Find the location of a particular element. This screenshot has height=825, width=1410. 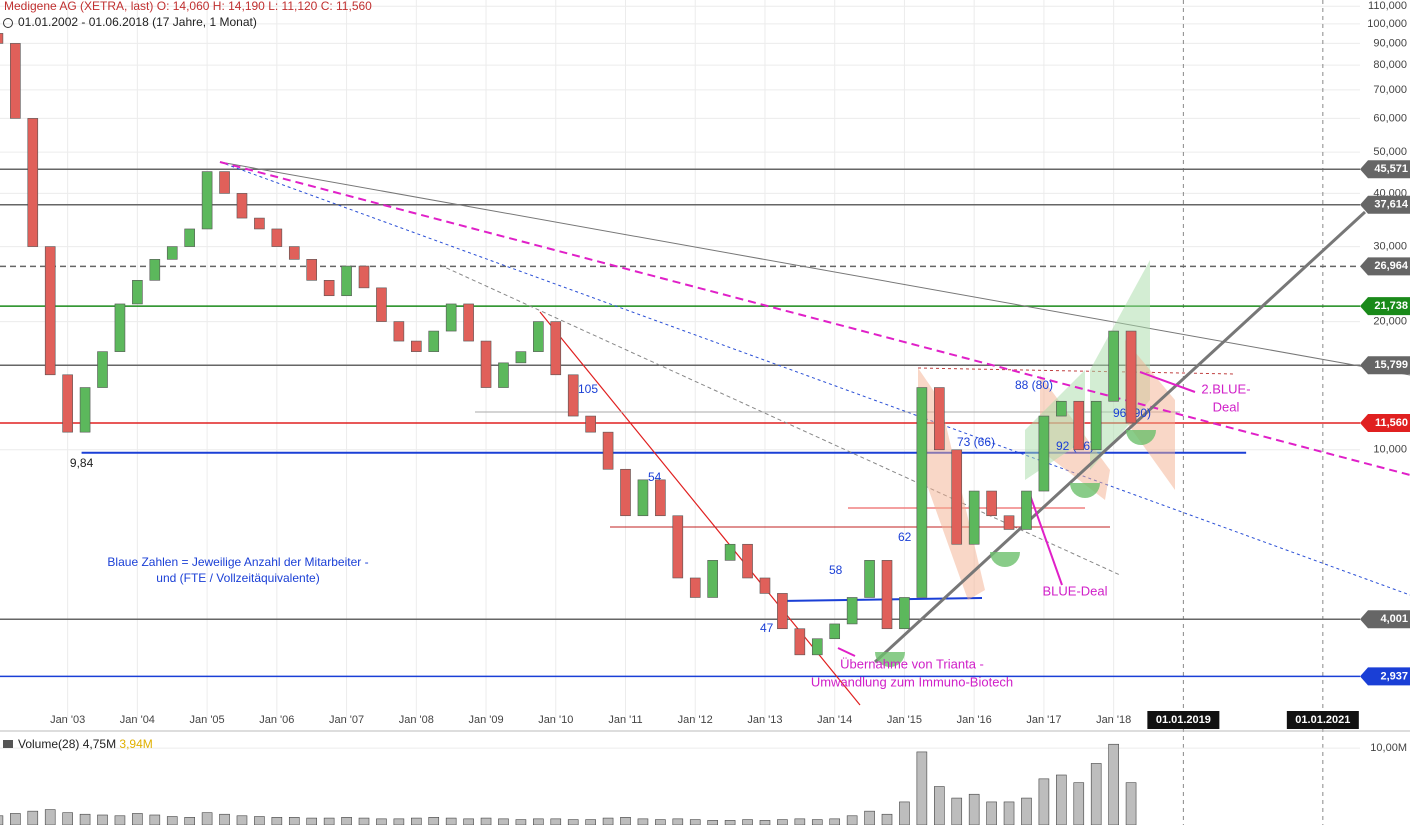

volume-value: 4,75M is located at coordinates (99, 744).